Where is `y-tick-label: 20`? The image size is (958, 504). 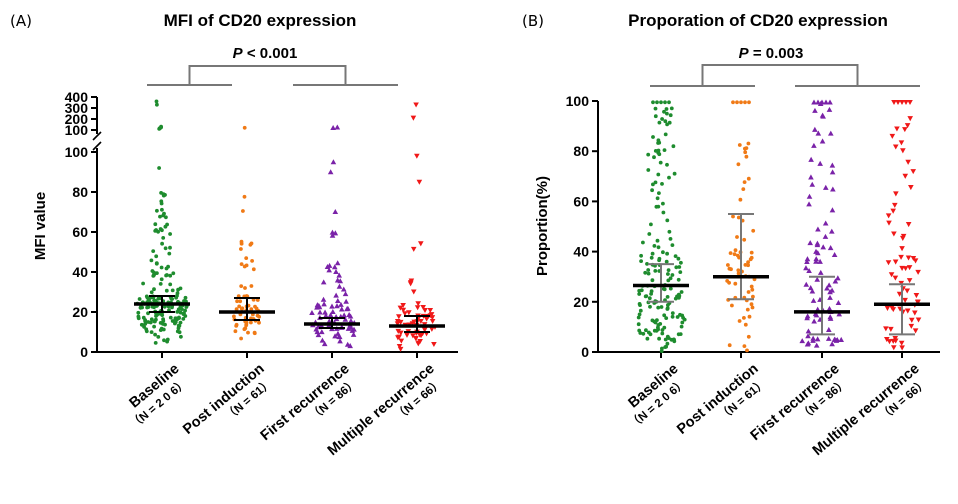
y-tick-label: 20 is located at coordinates (80, 312).